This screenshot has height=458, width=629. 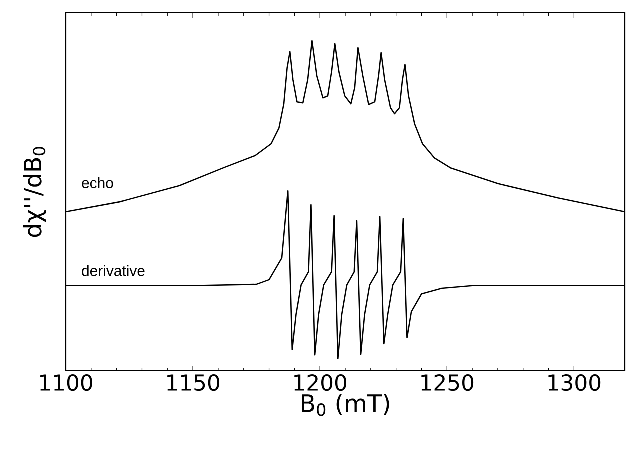 What do you see at coordinates (320, 383) in the screenshot?
I see `x-tick-label: 1200` at bounding box center [320, 383].